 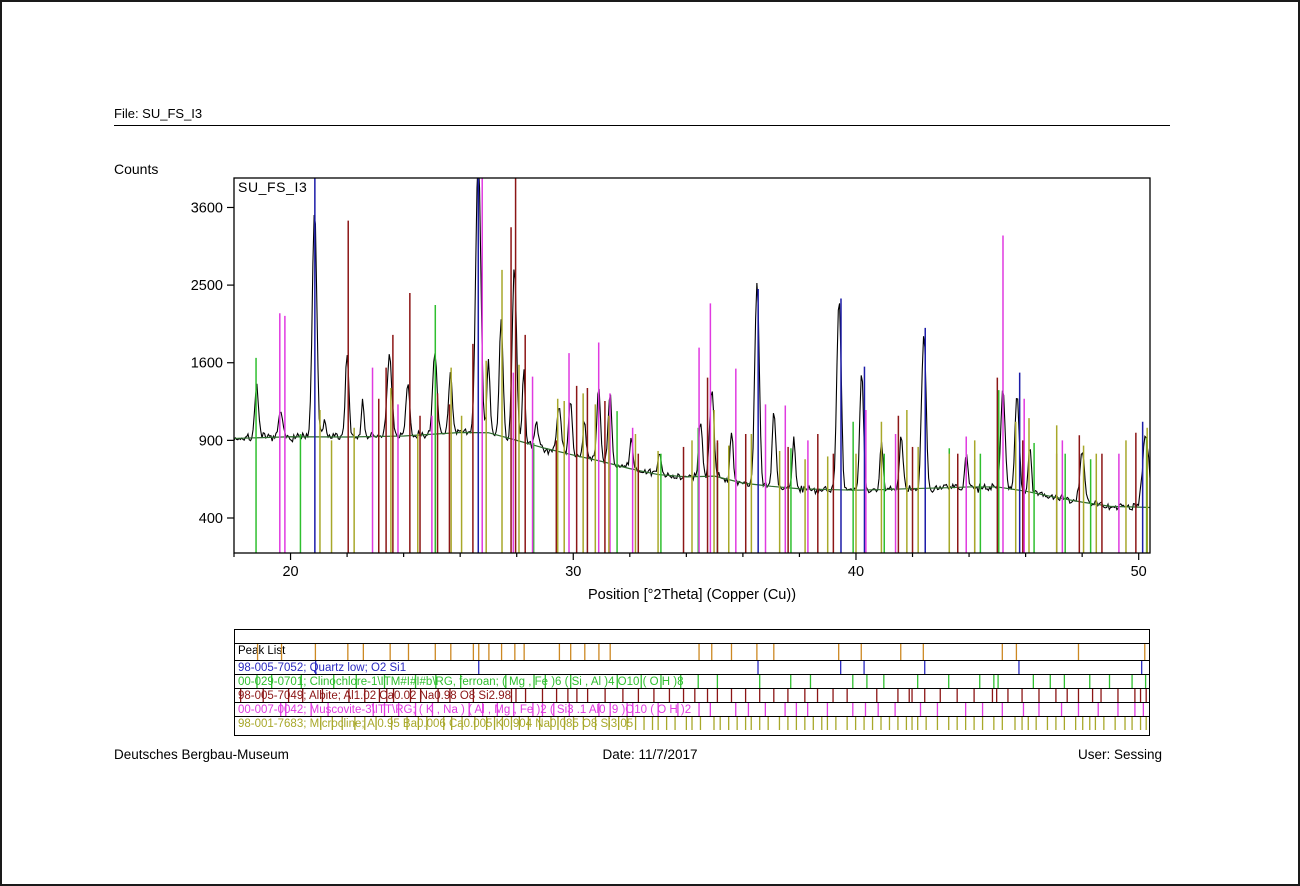 What do you see at coordinates (701, 652) in the screenshot?
I see `peak-table-row-ticks` at bounding box center [701, 652].